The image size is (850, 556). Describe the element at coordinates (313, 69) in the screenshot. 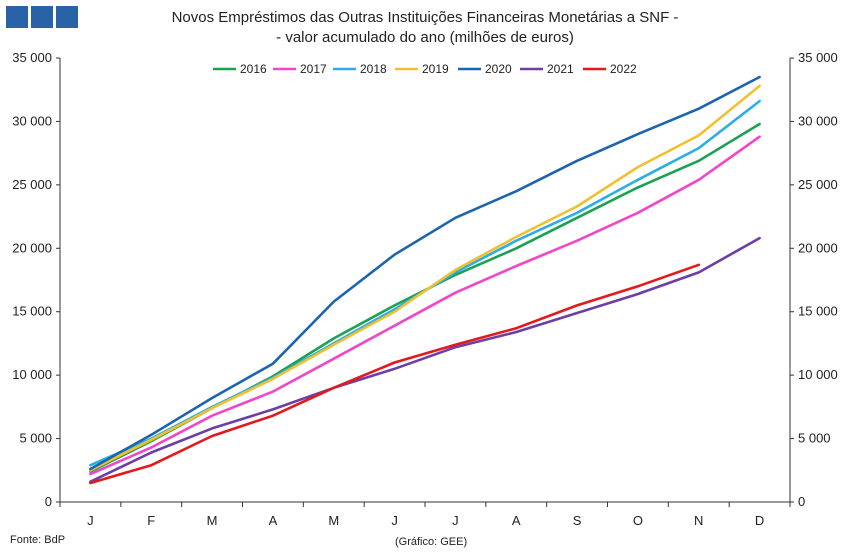

I see `legend-label-2017: 2017` at that location.